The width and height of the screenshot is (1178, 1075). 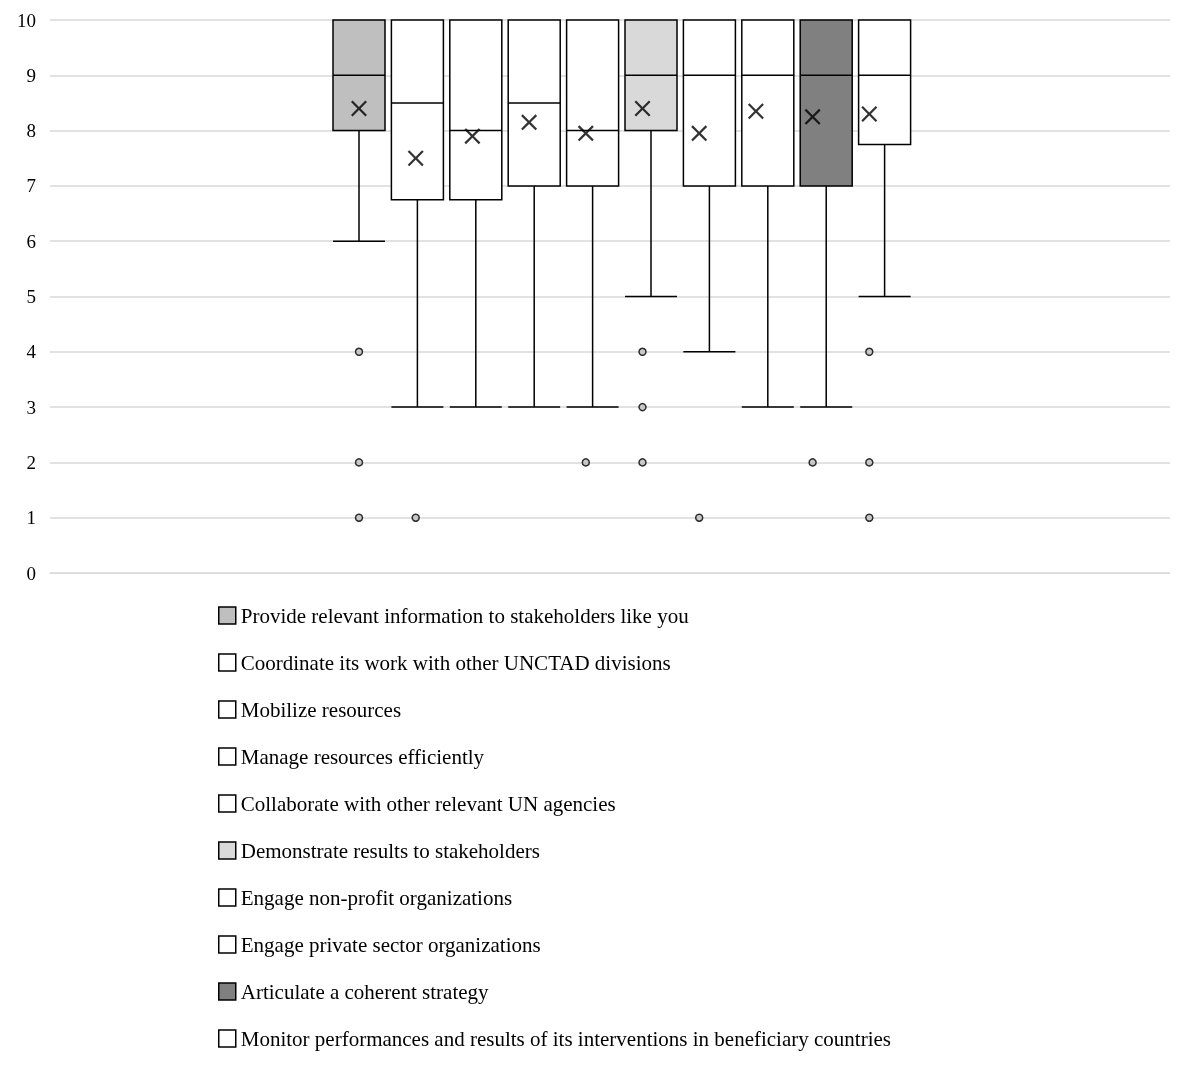 I want to click on y-tick-label: 4, so click(x=31, y=352).